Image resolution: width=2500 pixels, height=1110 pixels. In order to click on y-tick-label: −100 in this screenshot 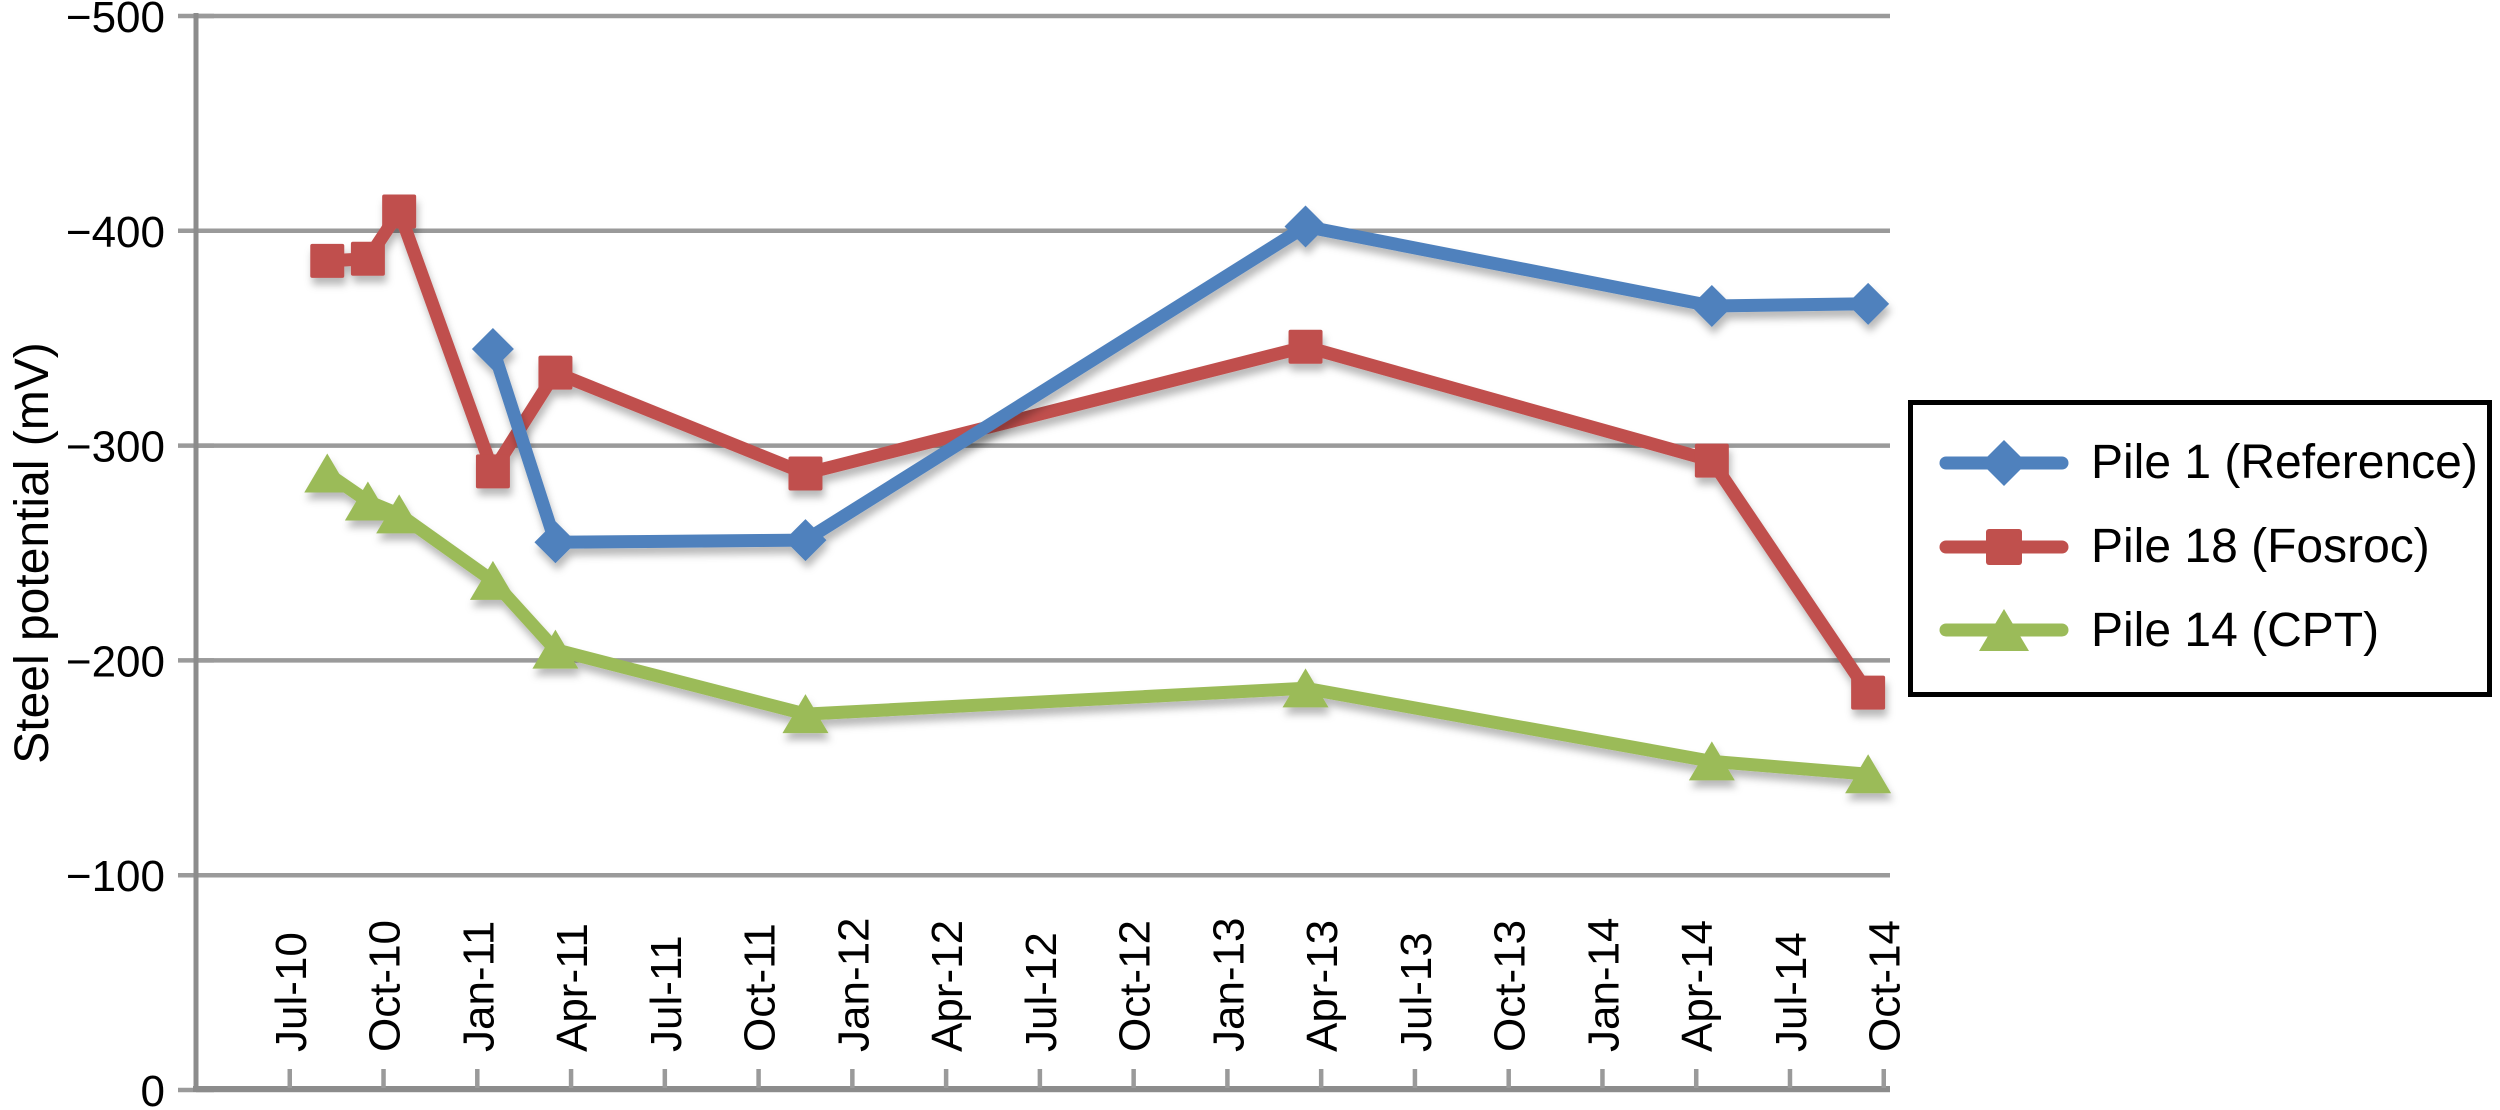, I will do `click(115, 876)`.